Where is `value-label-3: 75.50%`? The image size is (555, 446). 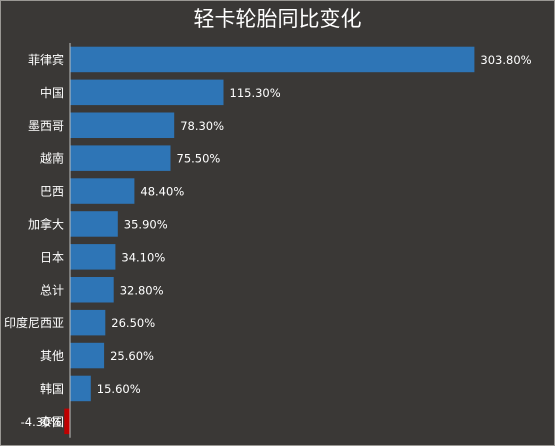 value-label-3: 75.50% is located at coordinates (199, 159).